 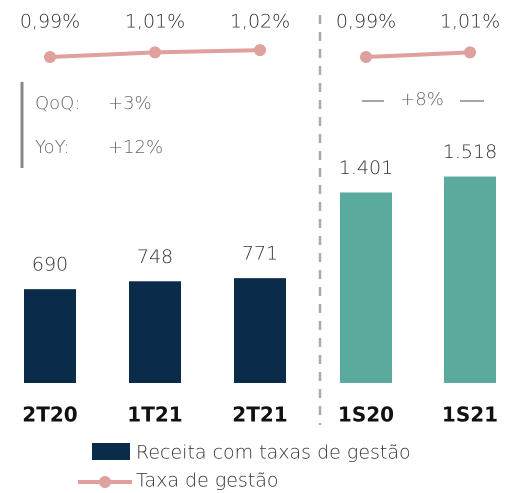 What do you see at coordinates (470, 152) in the screenshot?
I see `bar-value-label: 1.518` at bounding box center [470, 152].